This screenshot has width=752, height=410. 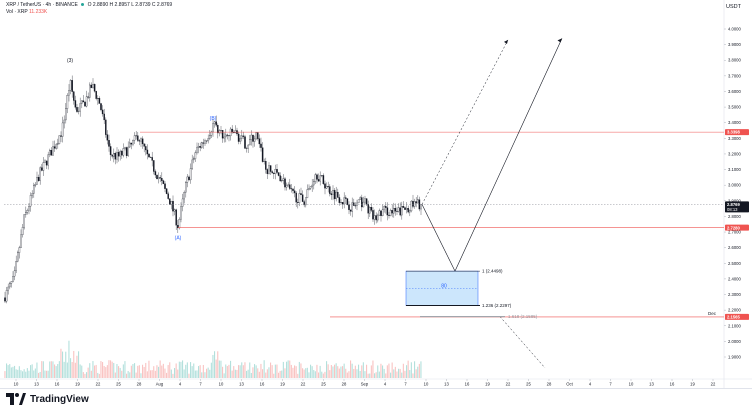 I want to click on price-tick-label: 3.8000, so click(x=734, y=60).